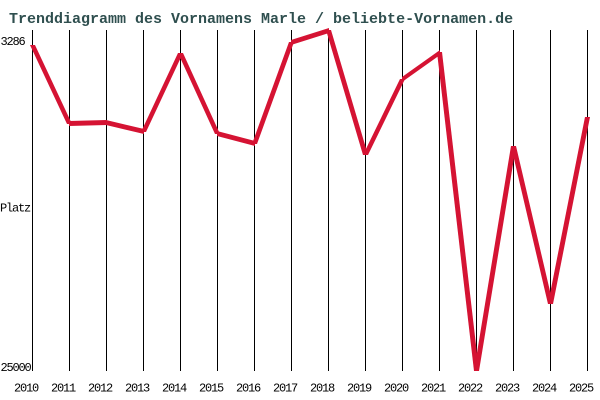  I want to click on svg-text: Platz, so click(15, 209).